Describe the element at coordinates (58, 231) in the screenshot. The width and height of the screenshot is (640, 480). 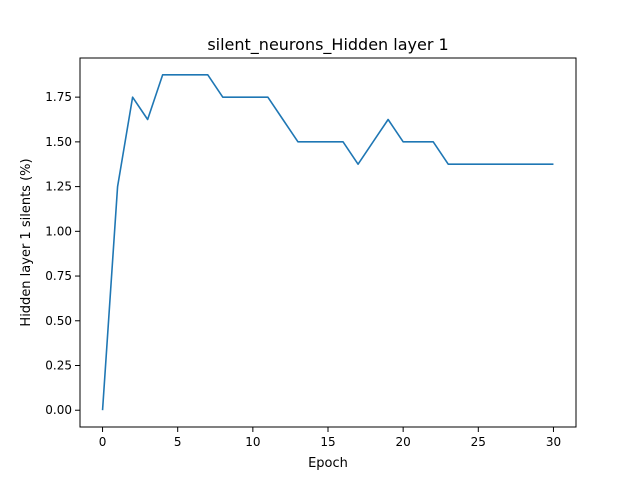
I see `y-tick-label: 1.00` at that location.